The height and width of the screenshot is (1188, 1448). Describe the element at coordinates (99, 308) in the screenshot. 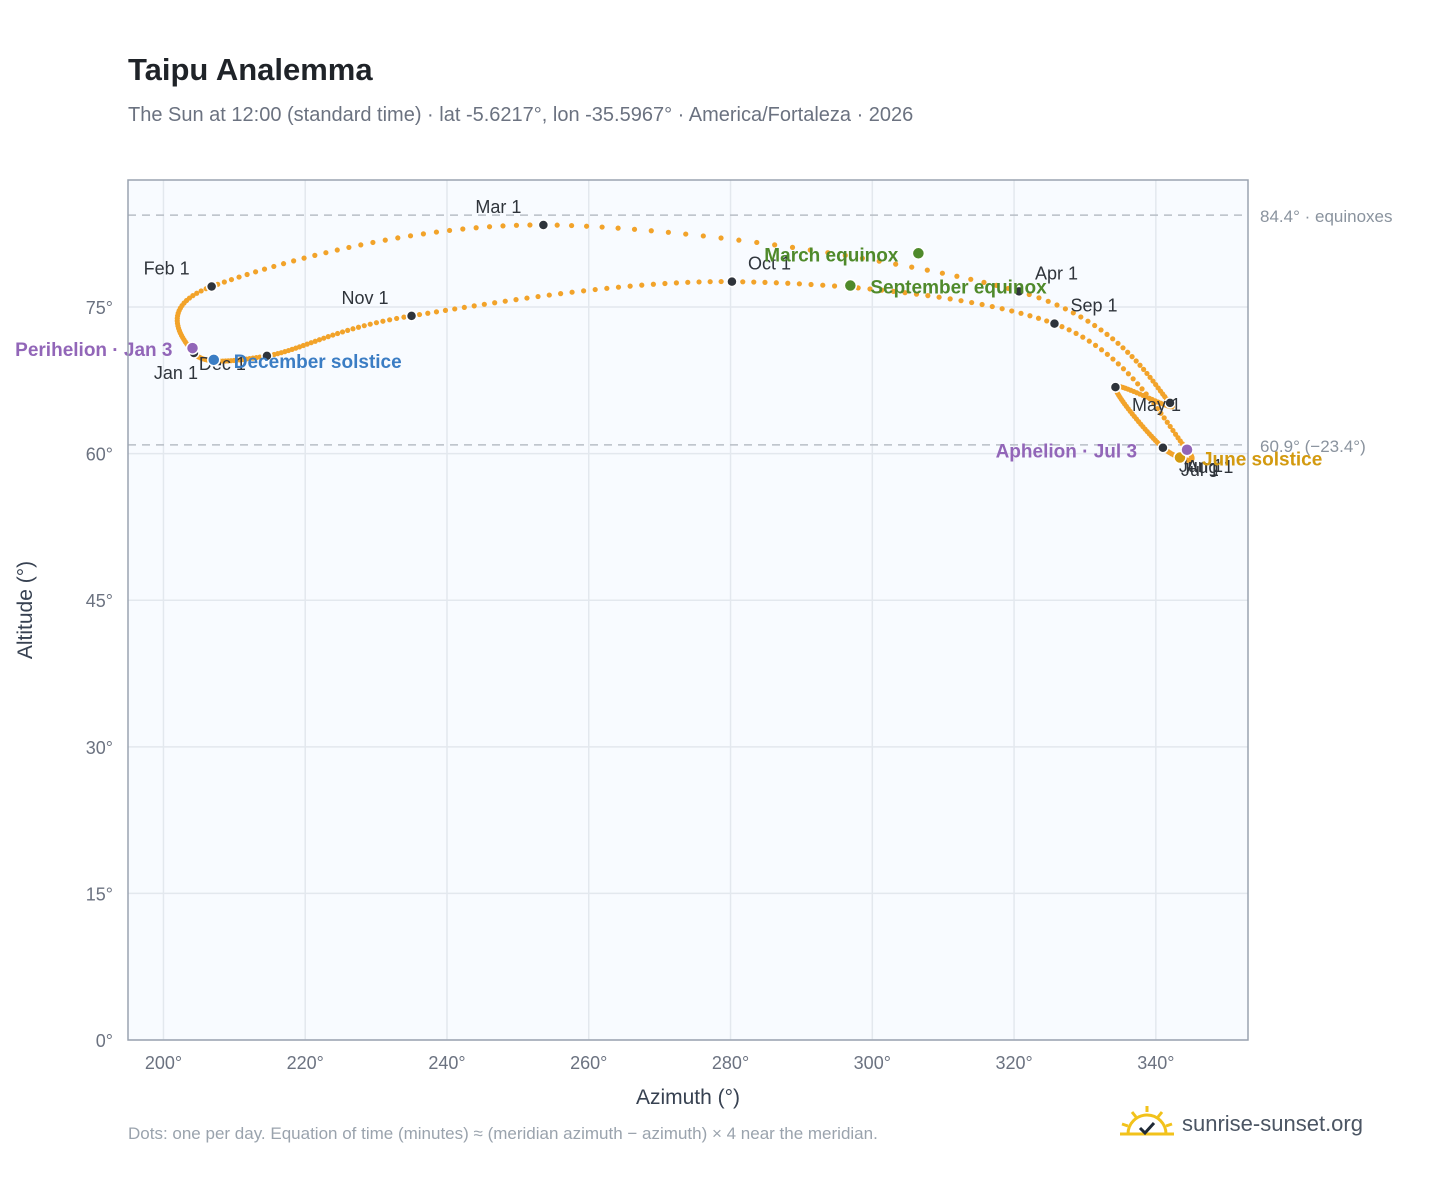

I see `y-tick-label: 75°` at that location.